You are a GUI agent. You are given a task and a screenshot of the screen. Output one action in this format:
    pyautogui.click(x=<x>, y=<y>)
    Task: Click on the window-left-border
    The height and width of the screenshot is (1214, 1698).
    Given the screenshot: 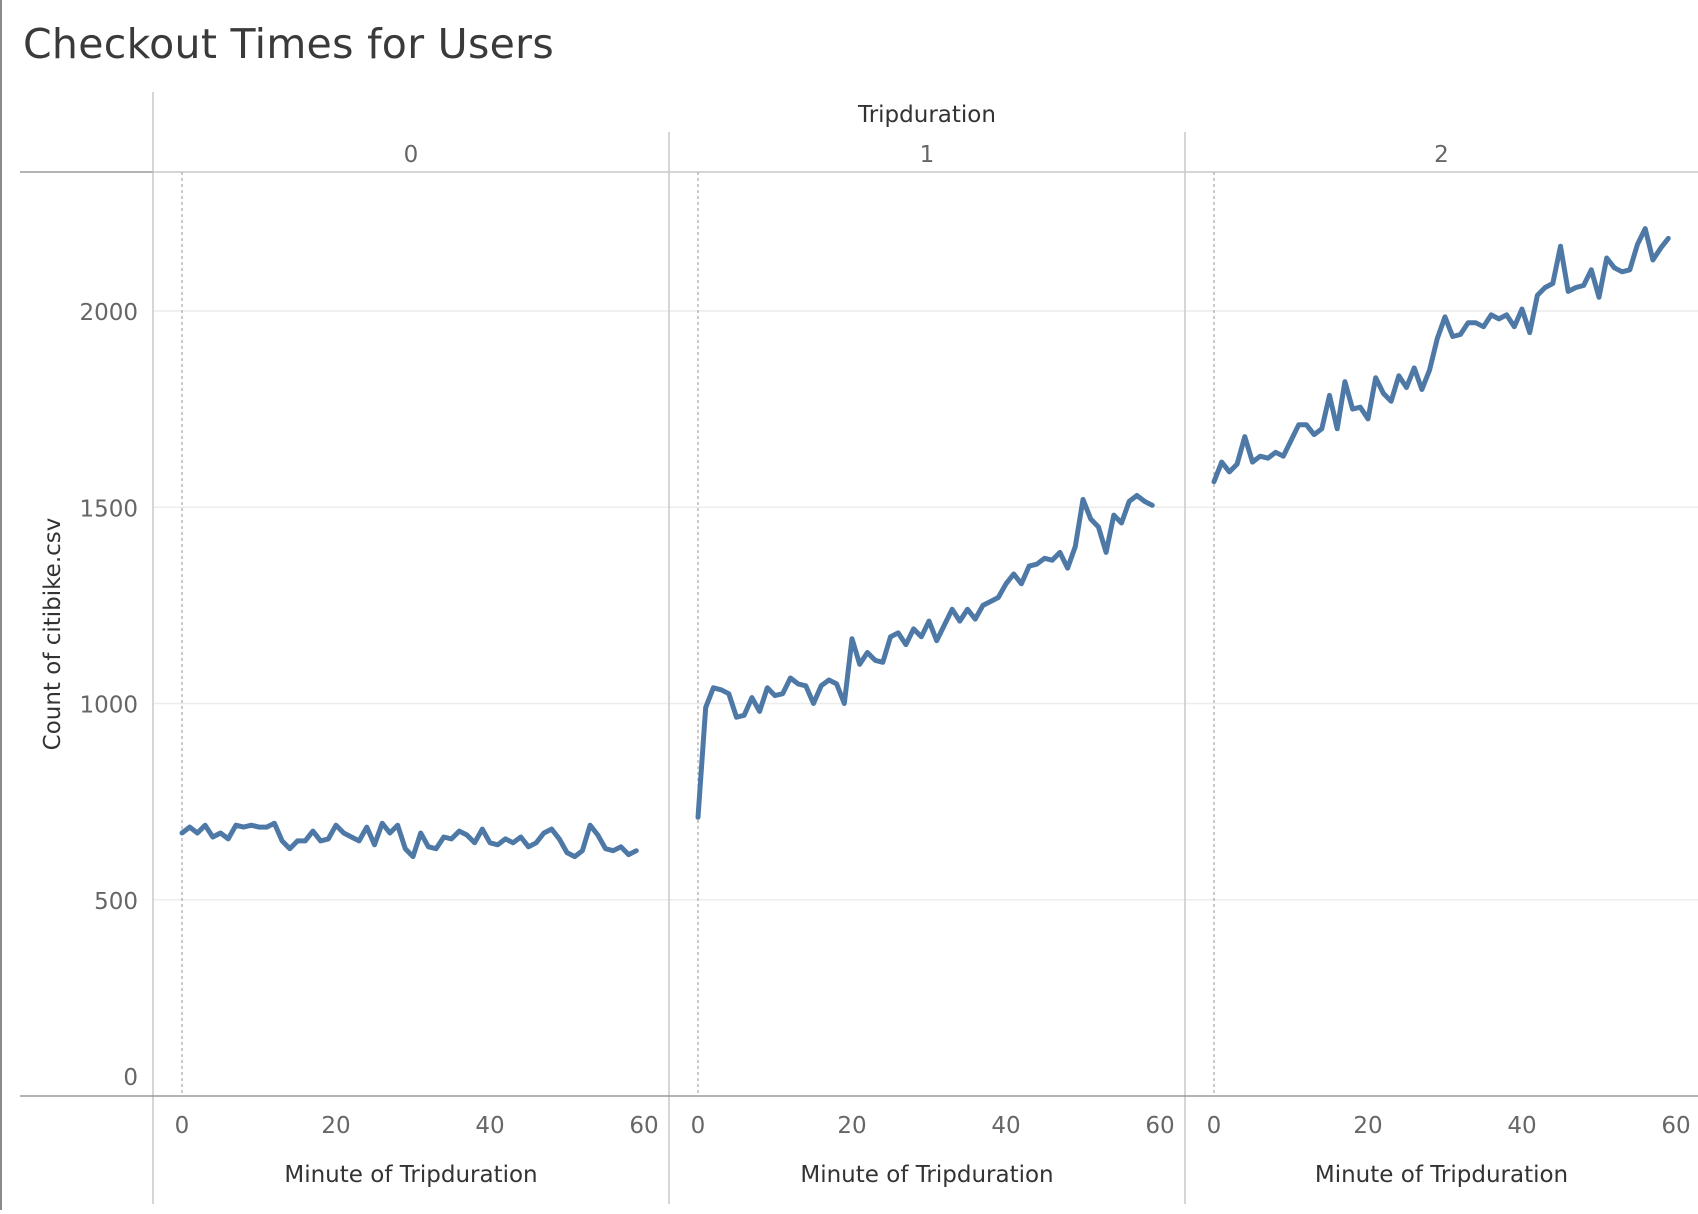 What is the action you would take?
    pyautogui.click(x=1, y=605)
    